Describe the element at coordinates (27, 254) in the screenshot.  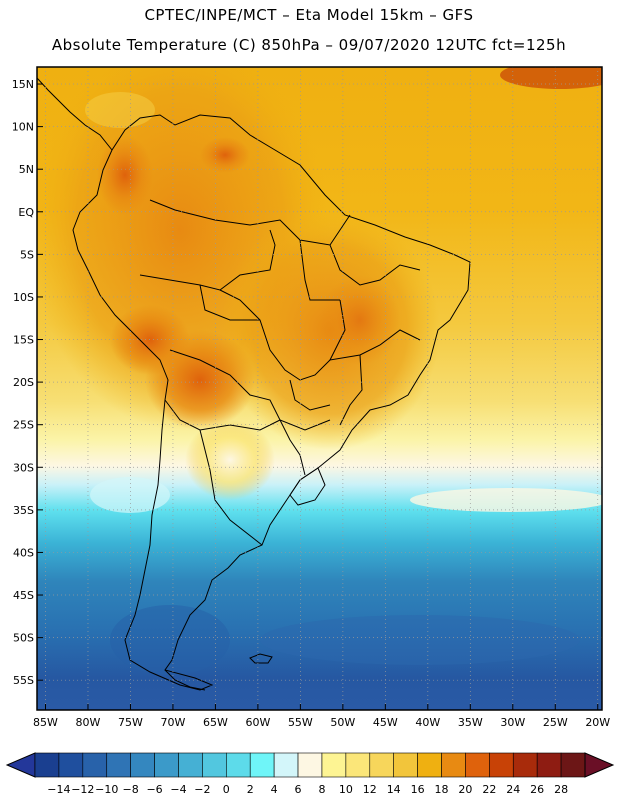
I see `latitude-tick-label: 5S` at that location.